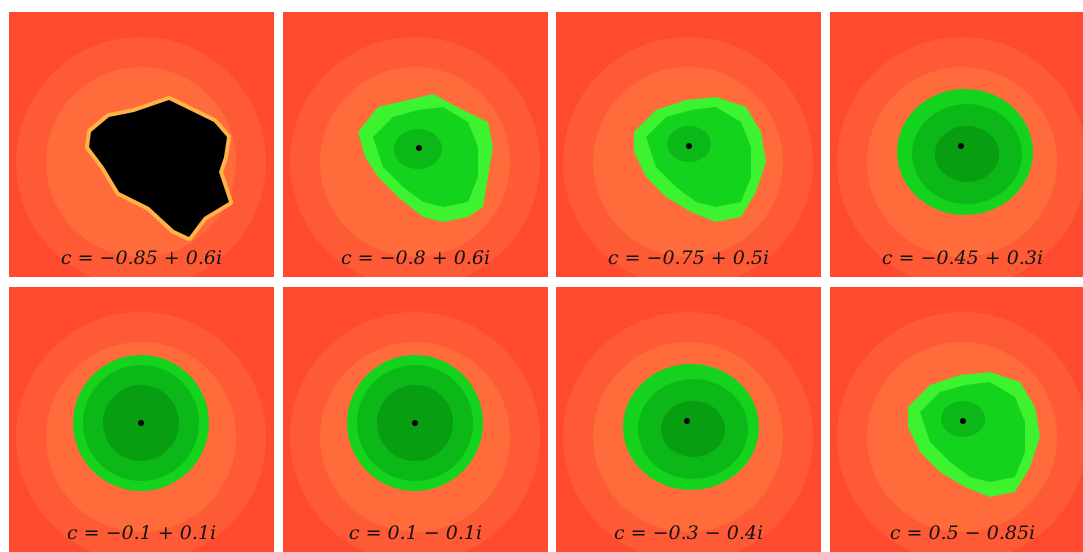 Image resolution: width=1083 pixels, height=552 pixels. I want to click on panel-caption: c = −0.85 + 0.6i, so click(141, 258).